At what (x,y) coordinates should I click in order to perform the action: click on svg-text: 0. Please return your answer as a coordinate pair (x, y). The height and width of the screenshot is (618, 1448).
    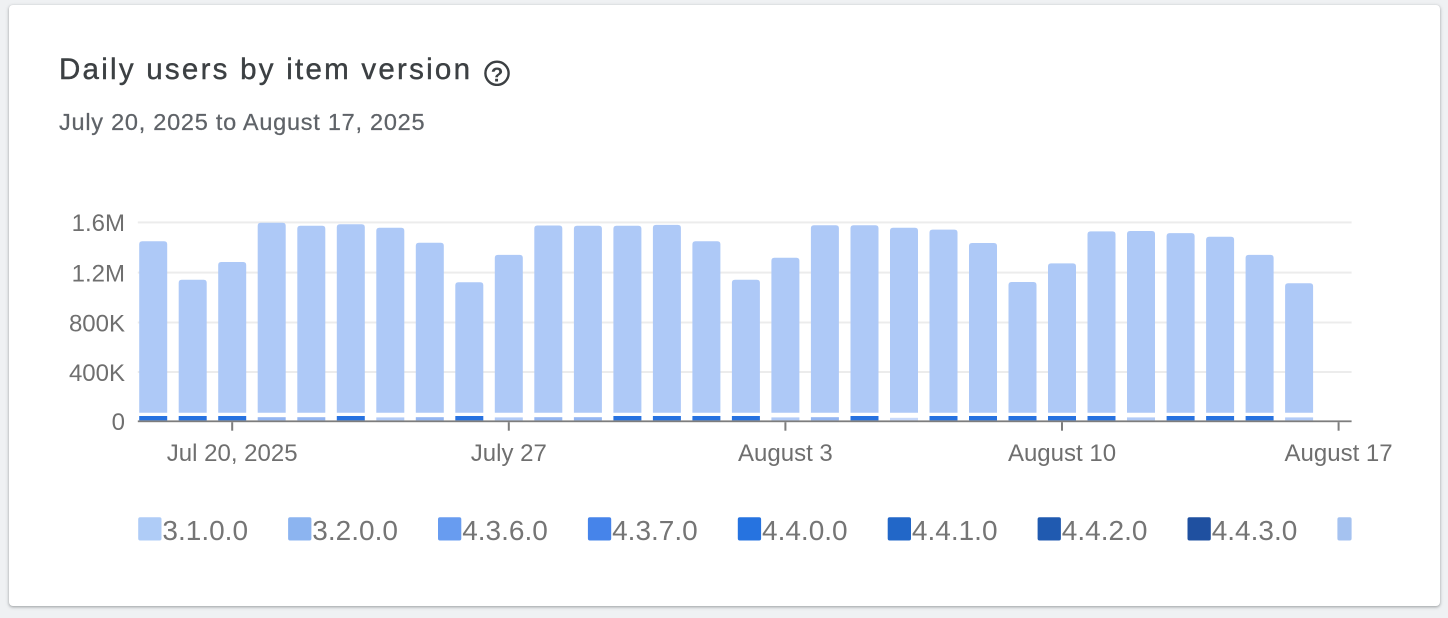
    Looking at the image, I should click on (118, 422).